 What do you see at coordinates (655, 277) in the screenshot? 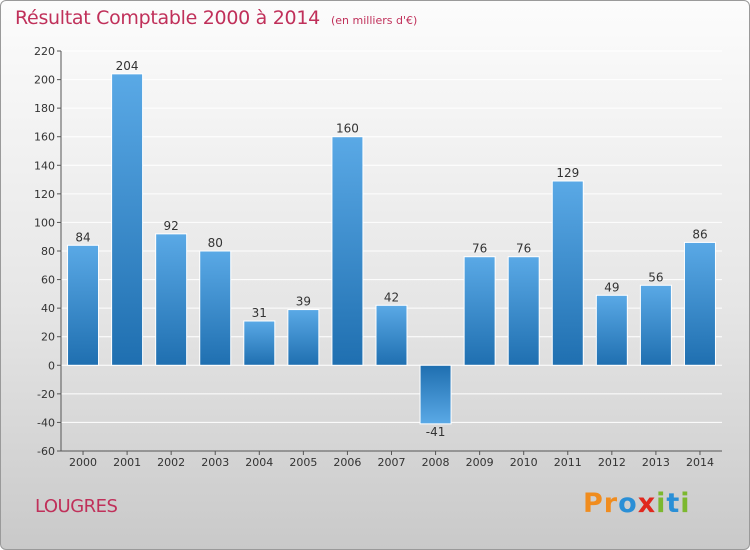
I see `data-label: 56` at bounding box center [655, 277].